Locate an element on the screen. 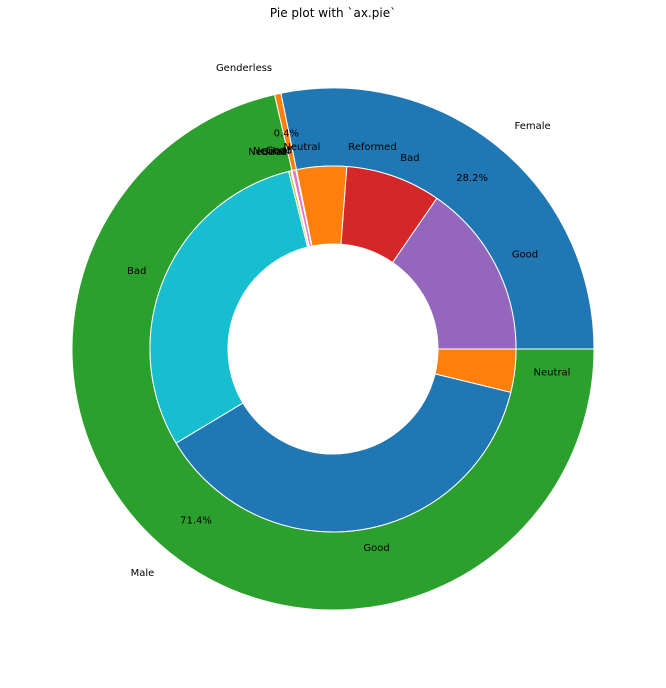 This screenshot has width=666, height=688. percent-label-1: 0.4% is located at coordinates (286, 134).